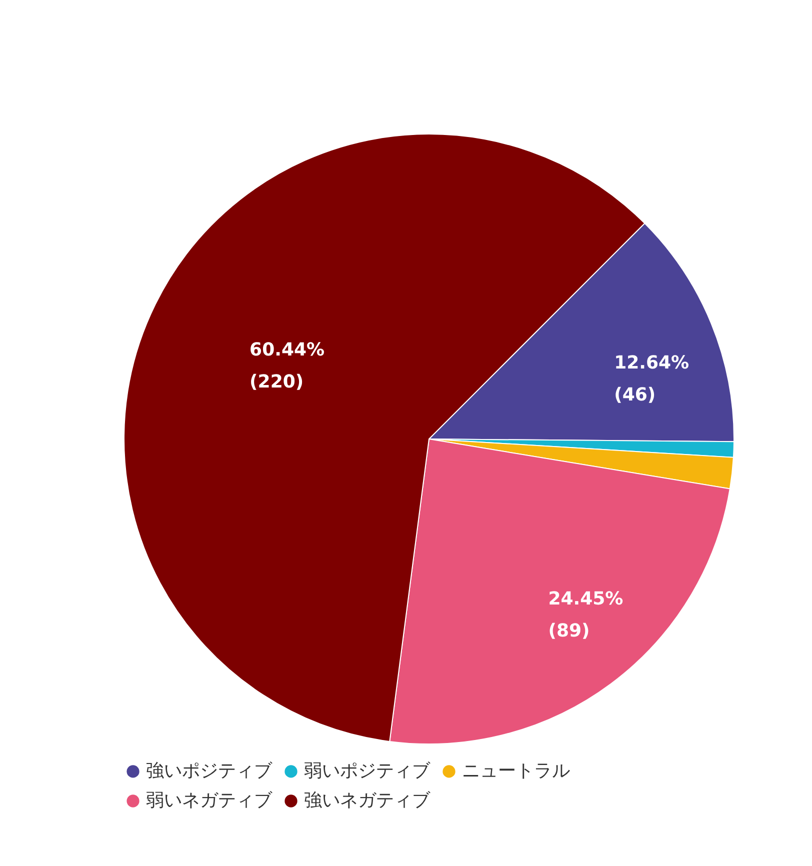  What do you see at coordinates (367, 771) in the screenshot?
I see `legend-label: 弱いポジティブ` at bounding box center [367, 771].